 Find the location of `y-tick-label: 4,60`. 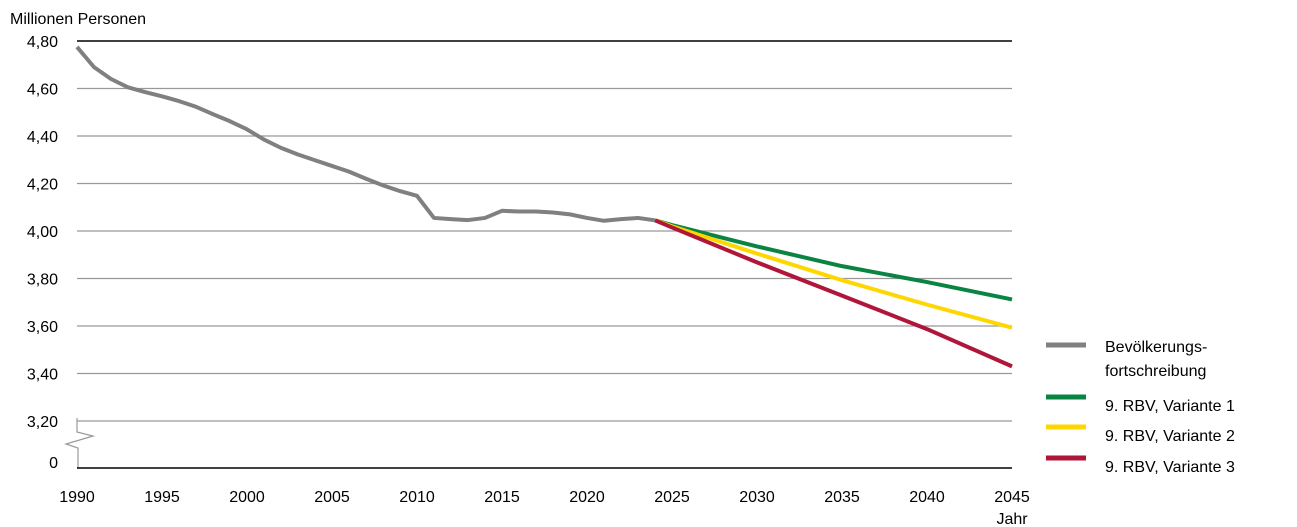

y-tick-label: 4,60 is located at coordinates (42, 90).